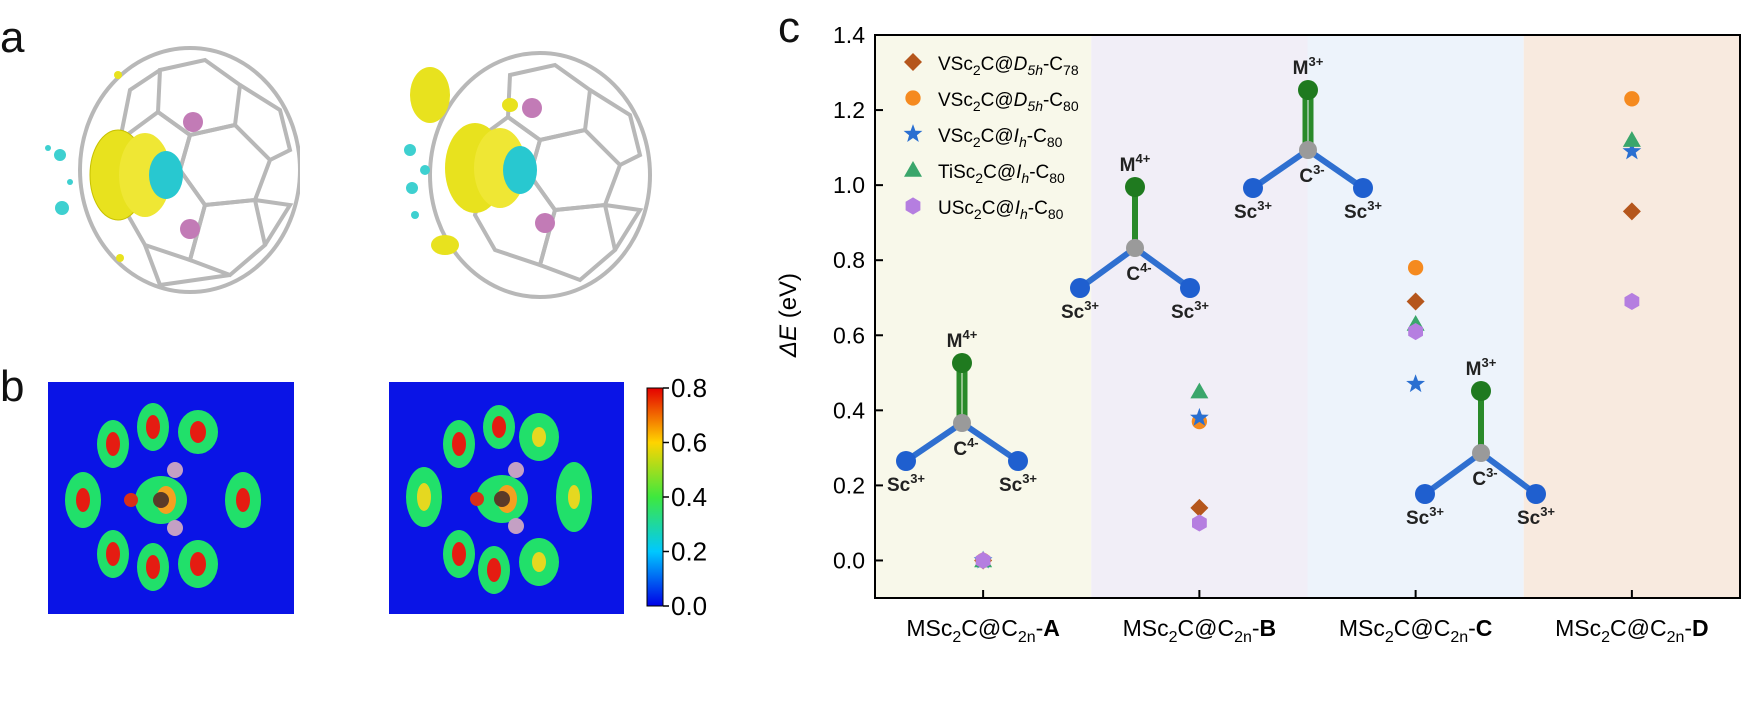 The width and height of the screenshot is (1744, 721). Describe the element at coordinates (983, 630) in the screenshot. I see `x-tick-label: MSc2C@C2n-A` at that location.